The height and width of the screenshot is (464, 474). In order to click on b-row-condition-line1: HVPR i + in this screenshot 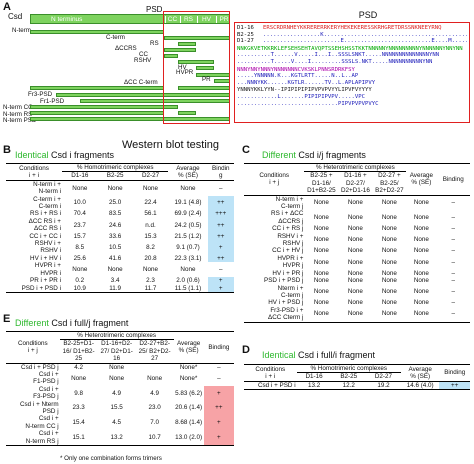, I will do `click(47, 266)`.